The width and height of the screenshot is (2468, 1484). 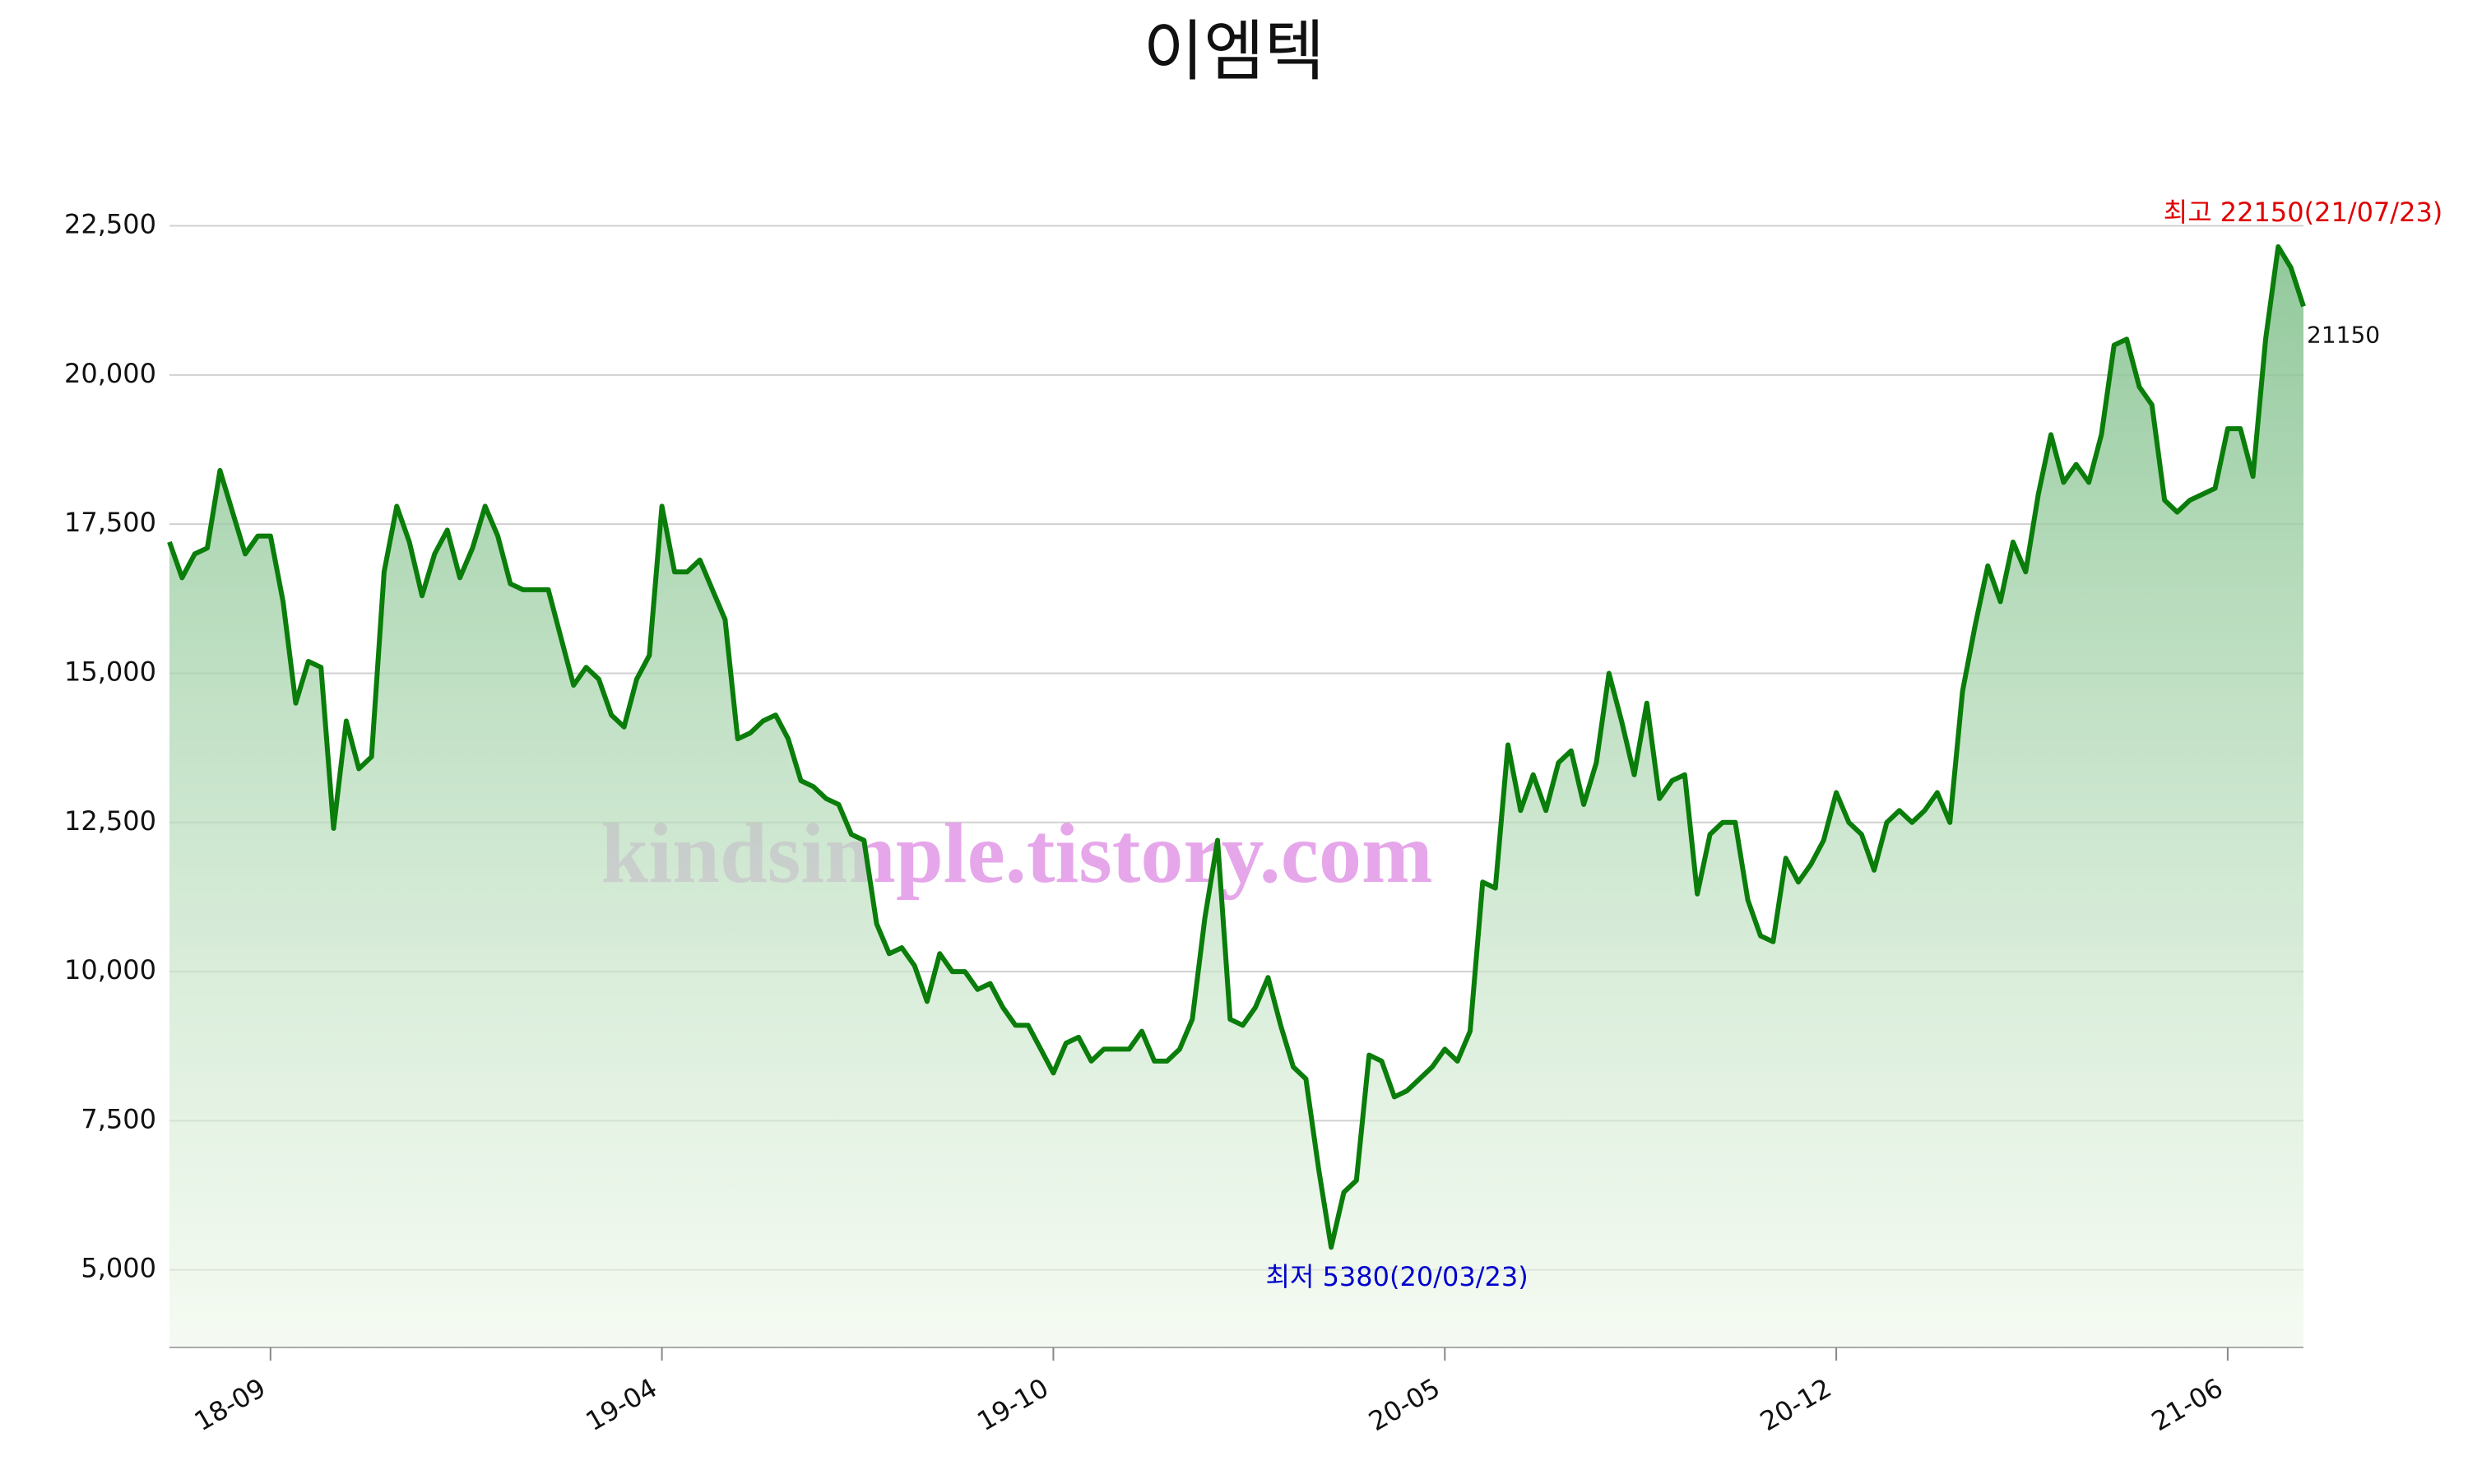 What do you see at coordinates (118, 1118) in the screenshot?
I see `y-tick-label: 7,500` at bounding box center [118, 1118].